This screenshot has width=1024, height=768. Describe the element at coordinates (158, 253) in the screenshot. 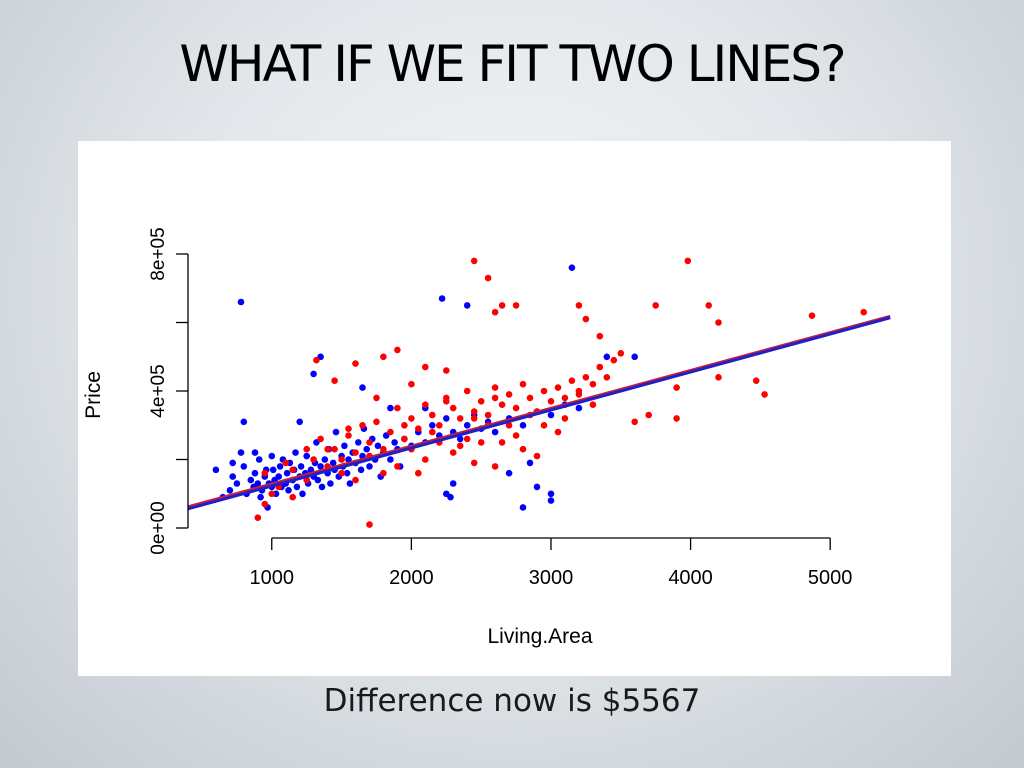

I see `y-tick-label: 8e+05` at that location.